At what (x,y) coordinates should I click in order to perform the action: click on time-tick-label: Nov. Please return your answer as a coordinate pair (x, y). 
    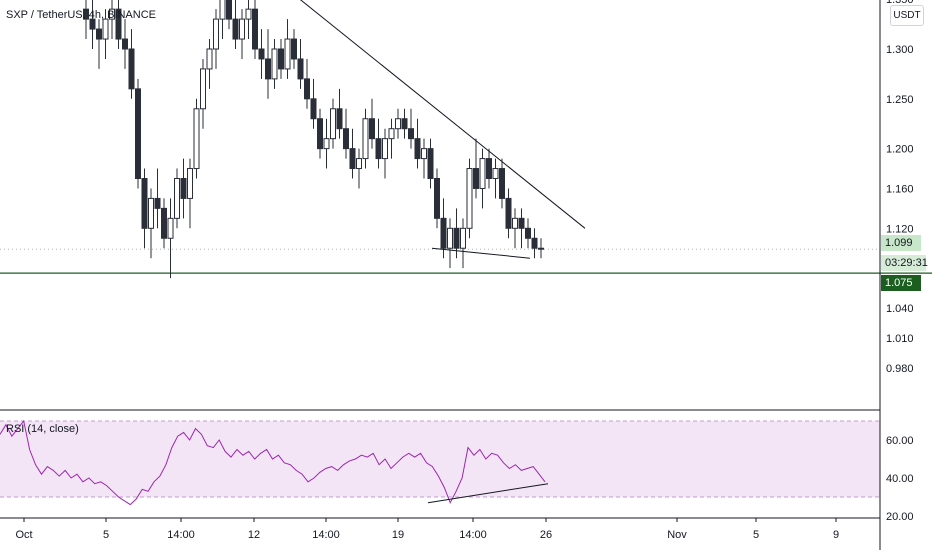
    Looking at the image, I should click on (677, 535).